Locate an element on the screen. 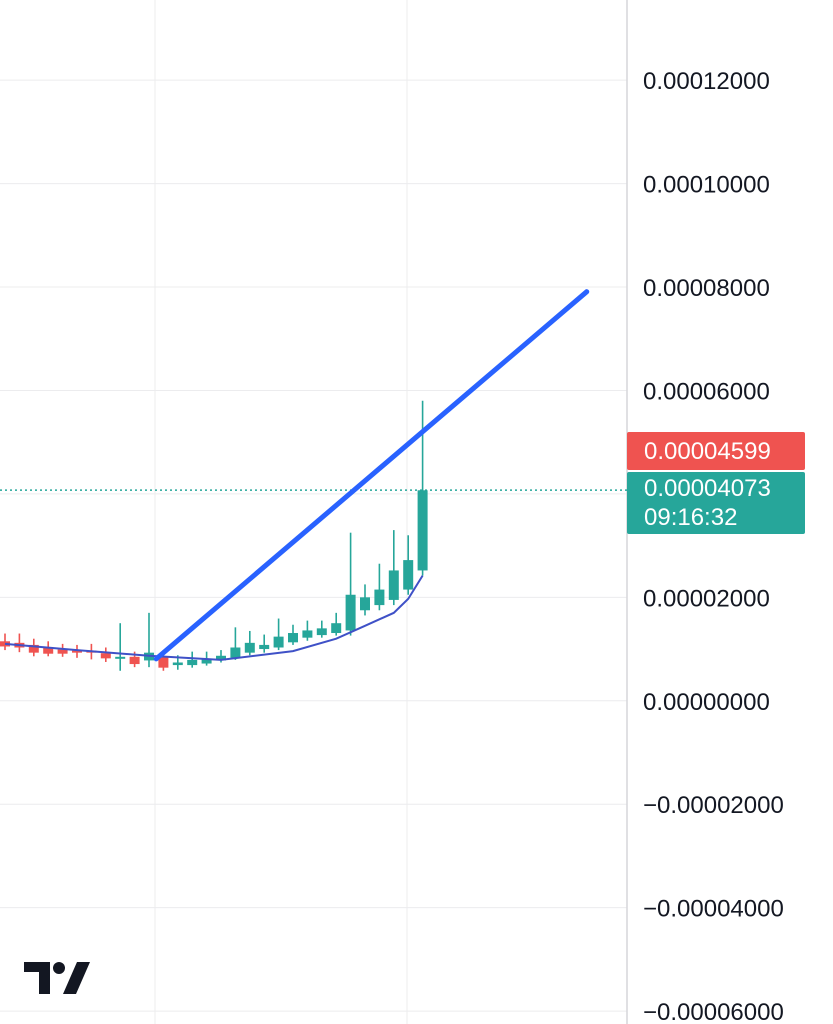  price-tick-label: 0.00000000 is located at coordinates (706, 702).